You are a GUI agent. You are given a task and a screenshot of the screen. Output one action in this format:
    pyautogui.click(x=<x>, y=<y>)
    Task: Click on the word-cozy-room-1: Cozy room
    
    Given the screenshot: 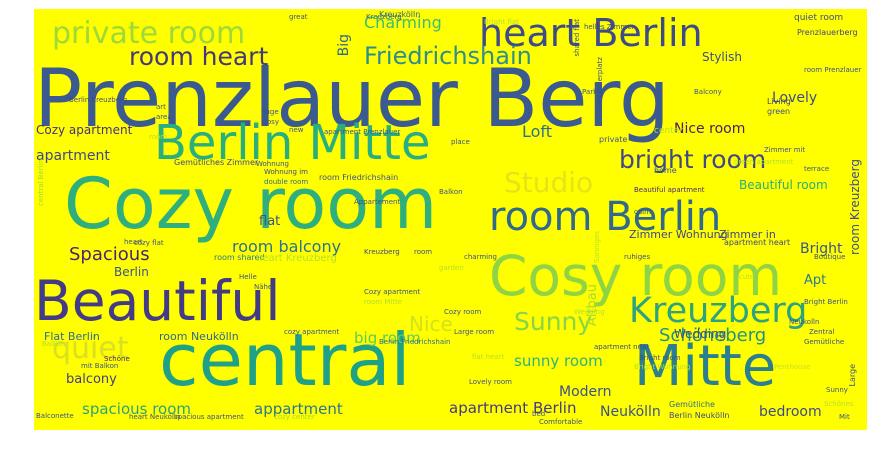 What is the action you would take?
    pyautogui.click(x=251, y=204)
    